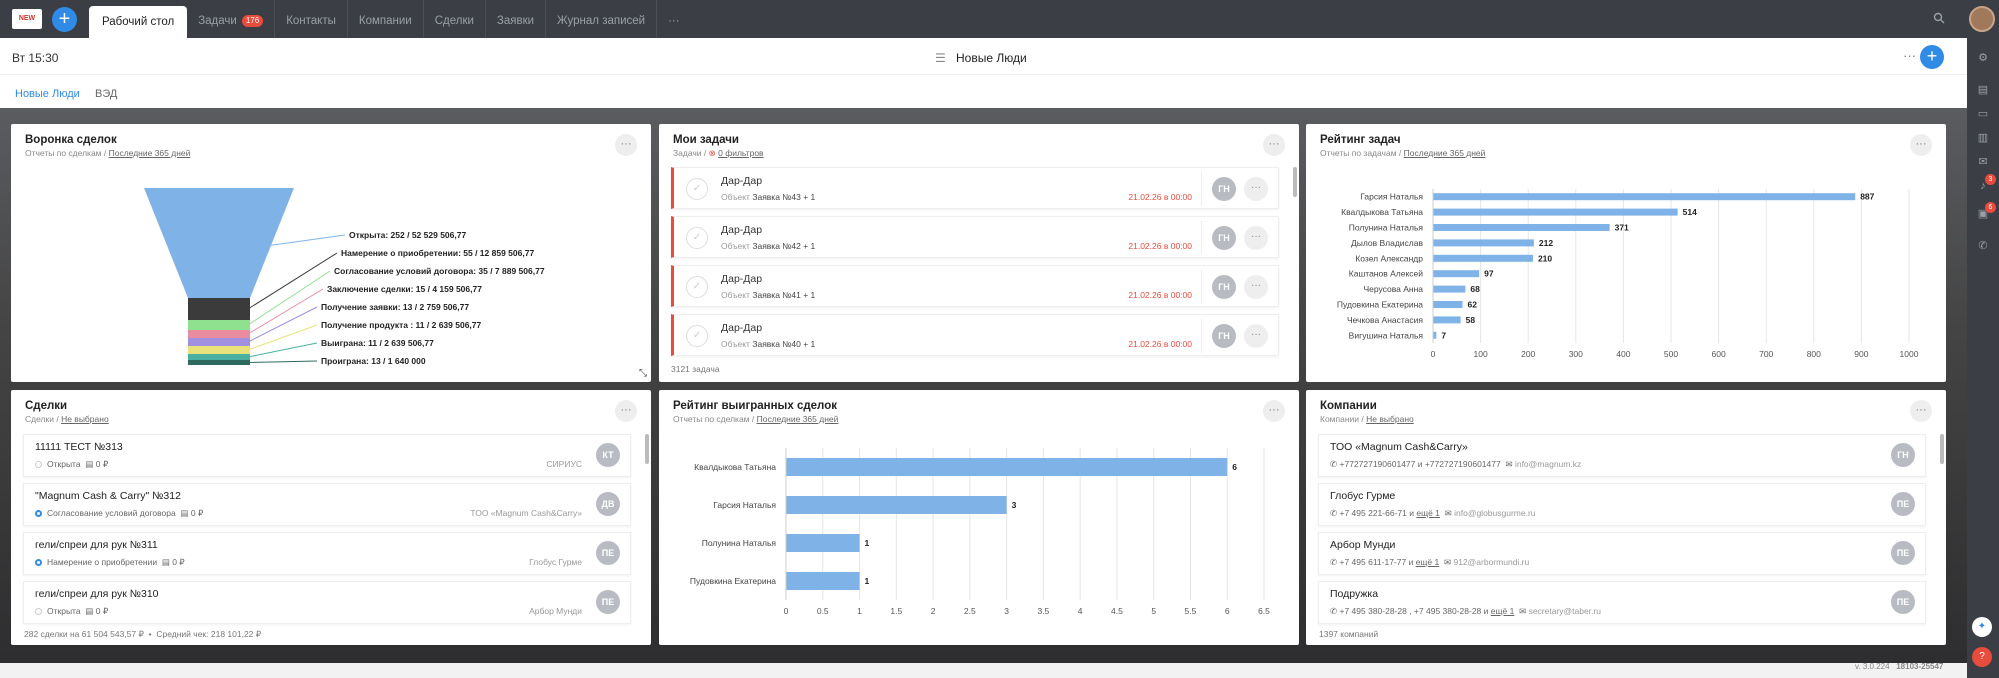  Describe the element at coordinates (784, 246) in the screenshot. I see `object-link: Заявка №42 + 1` at that location.